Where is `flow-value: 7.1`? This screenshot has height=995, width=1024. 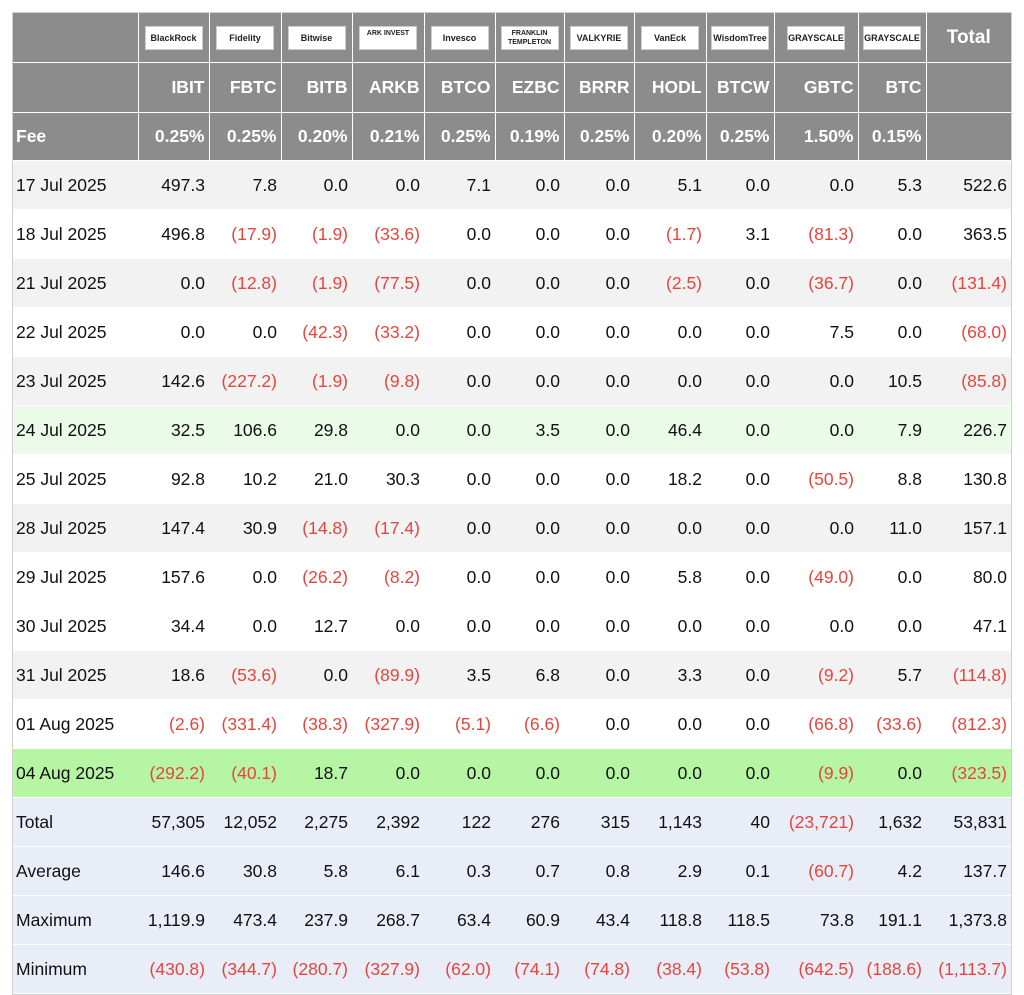 flow-value: 7.1 is located at coordinates (459, 185).